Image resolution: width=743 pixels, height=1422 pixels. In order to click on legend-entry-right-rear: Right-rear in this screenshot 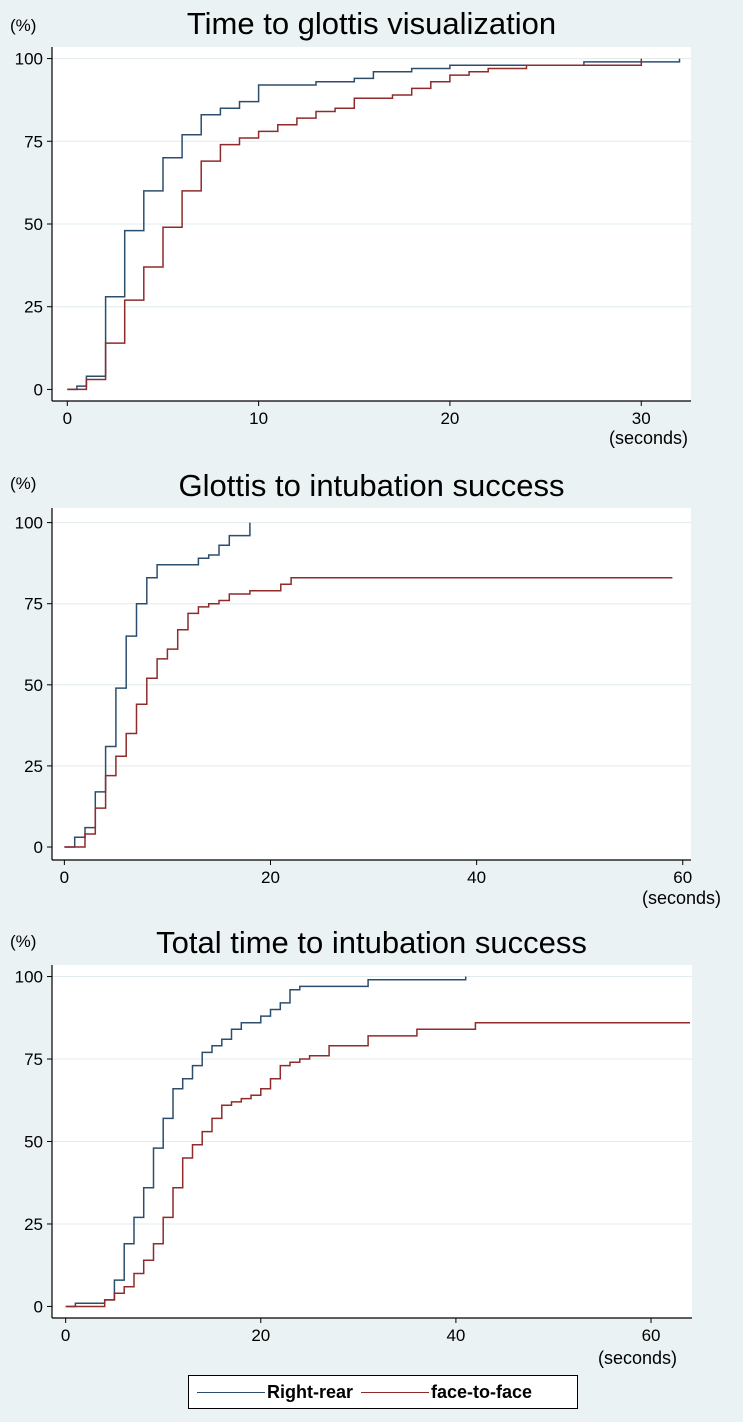, I will do `click(275, 1392)`.